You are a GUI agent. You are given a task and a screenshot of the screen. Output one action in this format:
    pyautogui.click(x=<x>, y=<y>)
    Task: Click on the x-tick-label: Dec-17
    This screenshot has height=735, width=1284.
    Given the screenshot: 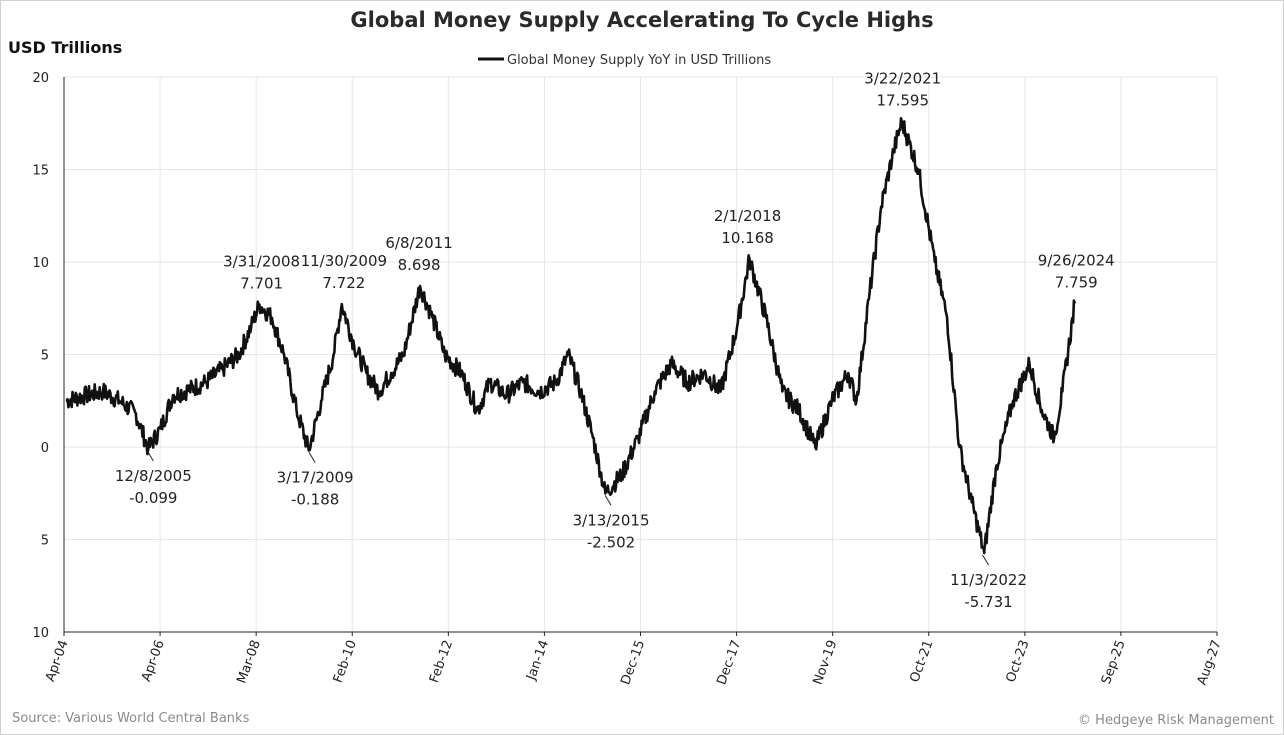 What is the action you would take?
    pyautogui.click(x=729, y=662)
    